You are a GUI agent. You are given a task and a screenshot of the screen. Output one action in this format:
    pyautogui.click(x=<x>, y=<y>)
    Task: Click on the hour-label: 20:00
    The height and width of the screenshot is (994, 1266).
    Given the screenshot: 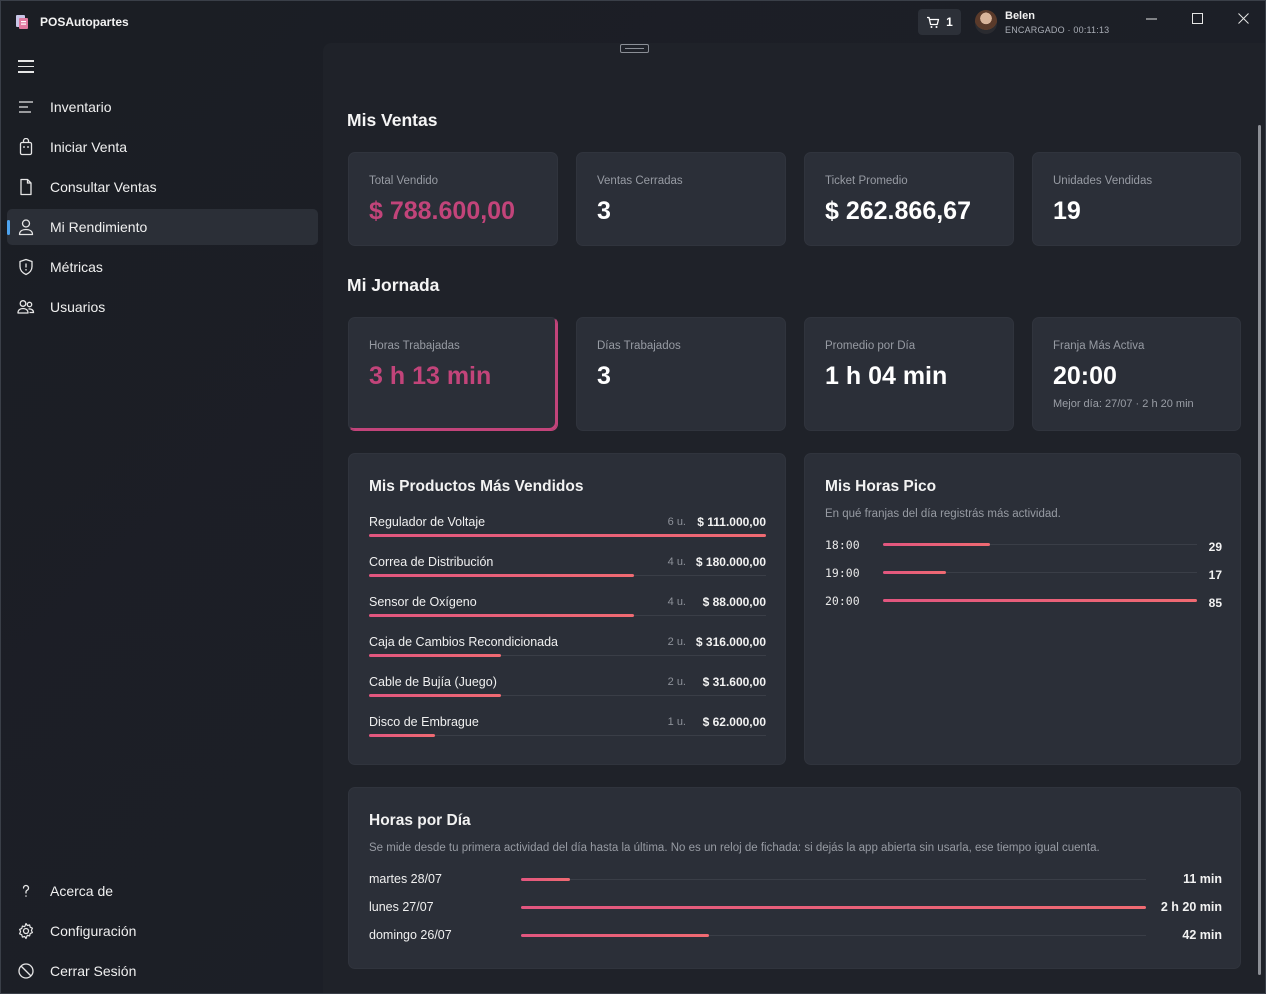 What is the action you would take?
    pyautogui.click(x=842, y=601)
    